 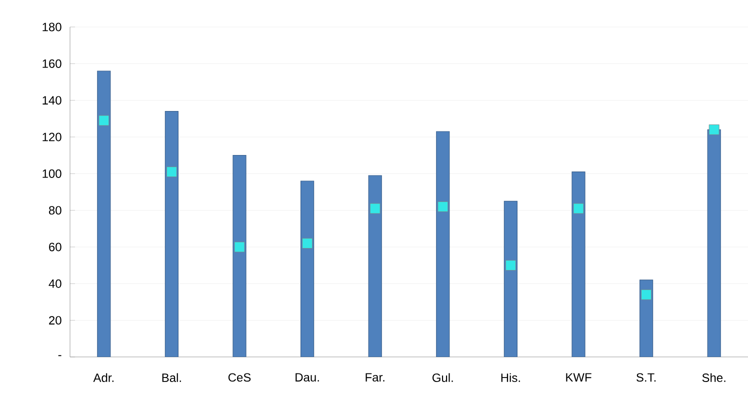 What do you see at coordinates (442, 377) in the screenshot?
I see `x-tick-label: Gul.` at bounding box center [442, 377].